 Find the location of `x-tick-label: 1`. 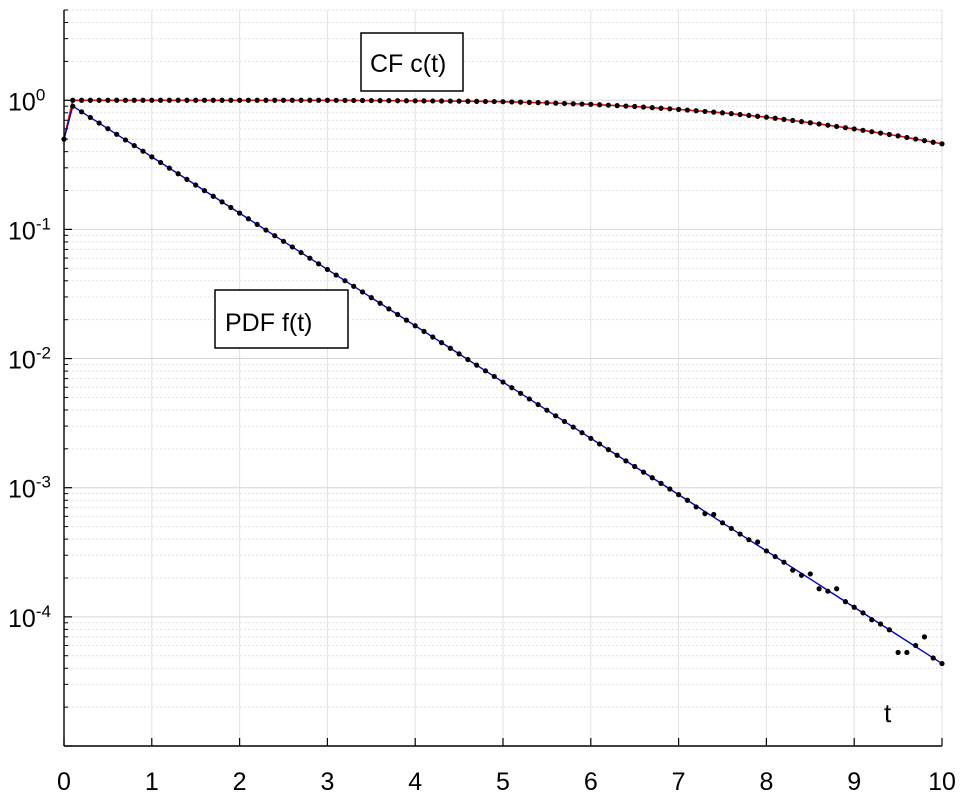

x-tick-label: 1 is located at coordinates (152, 782).